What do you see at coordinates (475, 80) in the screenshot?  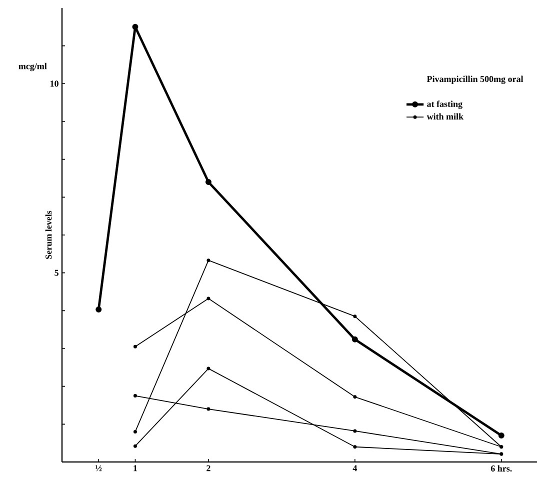 I see `legend-title: Pivampicillin 500mg oral` at bounding box center [475, 80].